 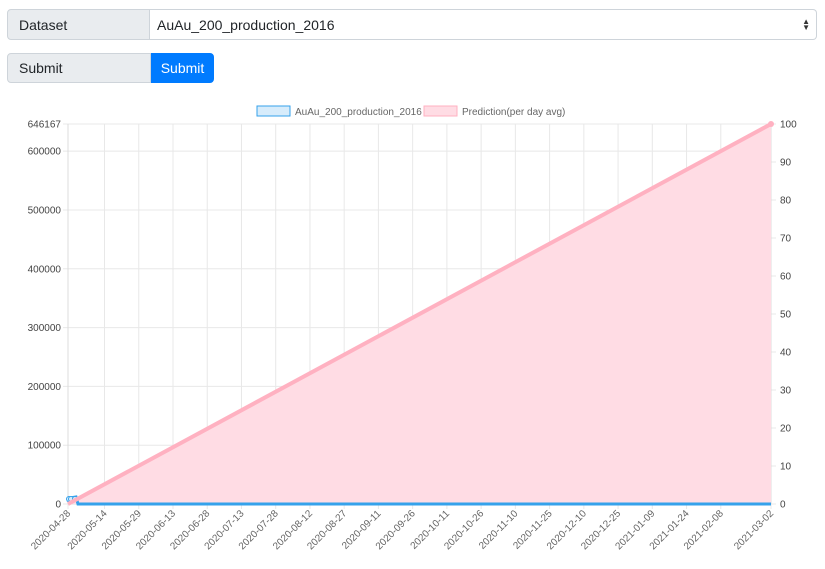 I want to click on dataset-select-value: AuAu_200_production_2016, so click(x=246, y=24).